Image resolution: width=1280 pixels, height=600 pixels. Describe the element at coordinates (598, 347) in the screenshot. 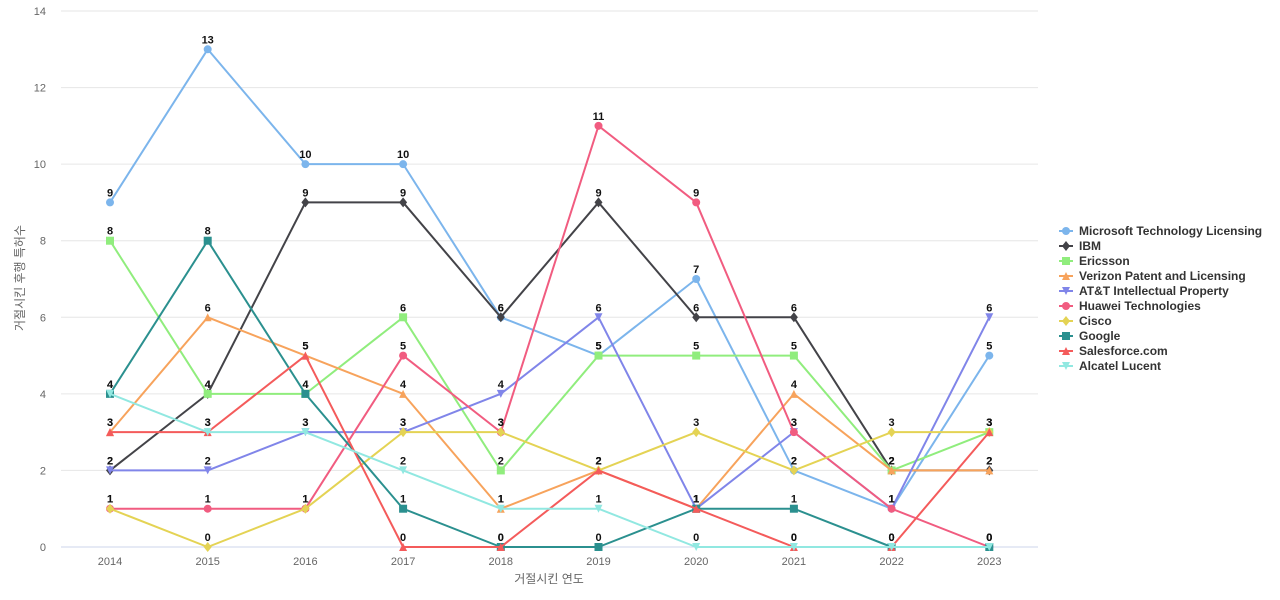

I see `data-label-0-5: 5` at that location.